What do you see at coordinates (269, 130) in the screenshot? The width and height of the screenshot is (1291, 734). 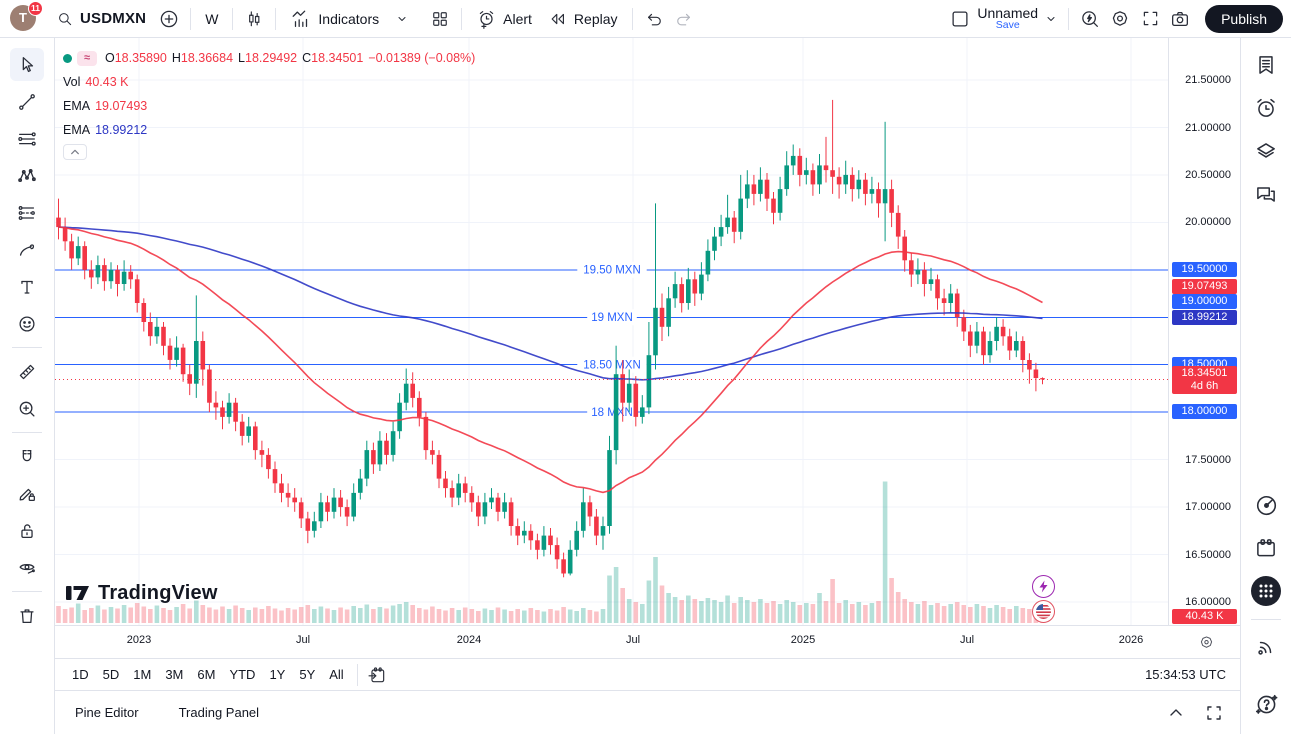 I see `ema-slow-legend-row: EMA 18.99212` at bounding box center [269, 130].